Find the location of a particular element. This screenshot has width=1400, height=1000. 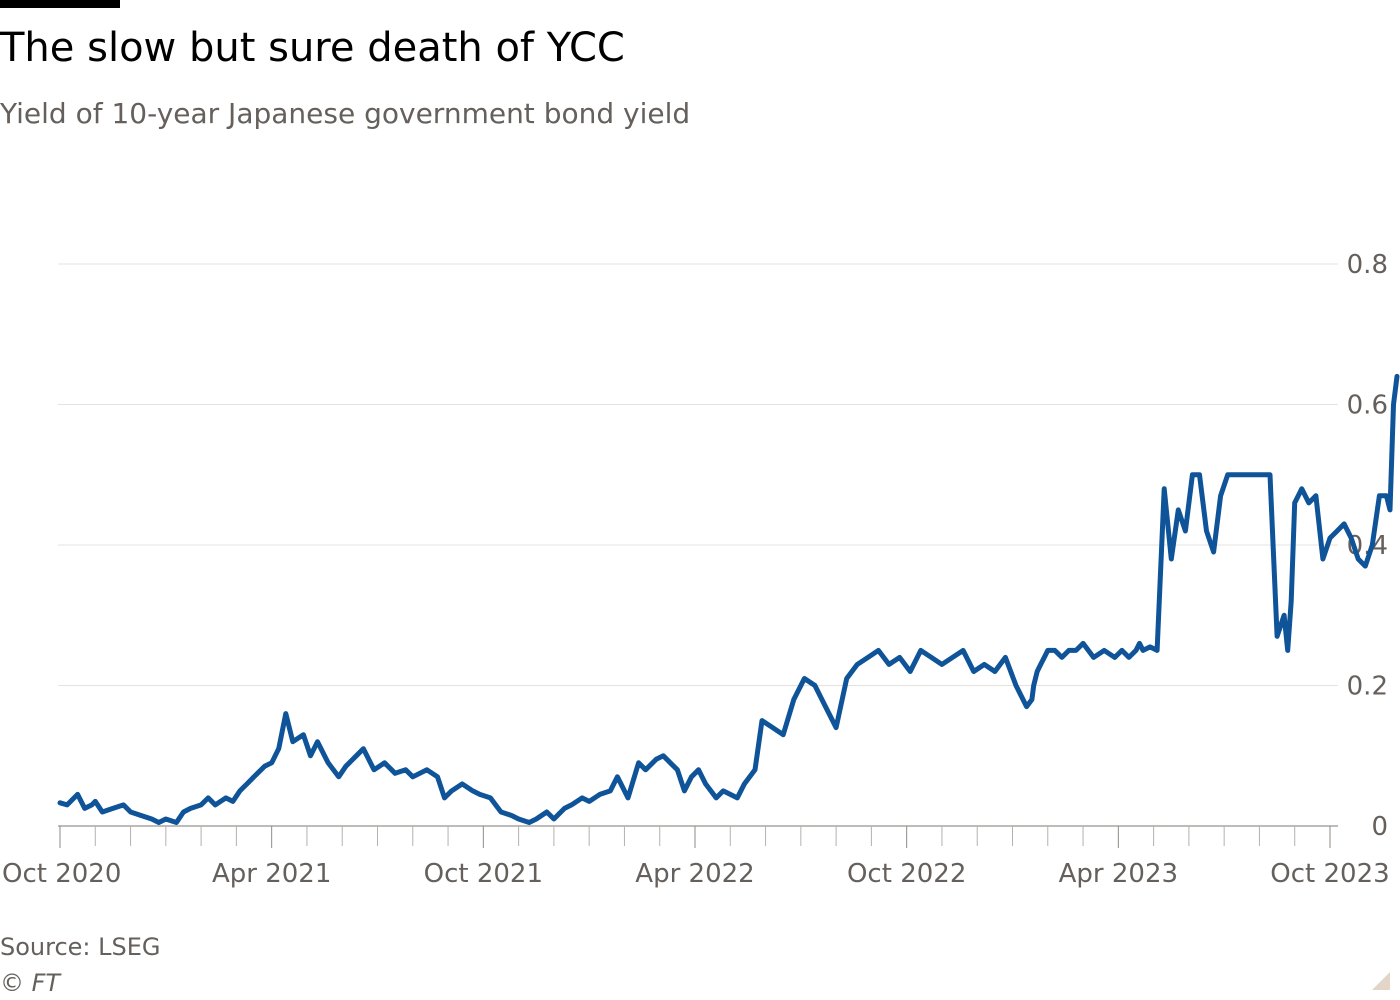

chart-title: The slow but sure death of YCC is located at coordinates (312, 48).